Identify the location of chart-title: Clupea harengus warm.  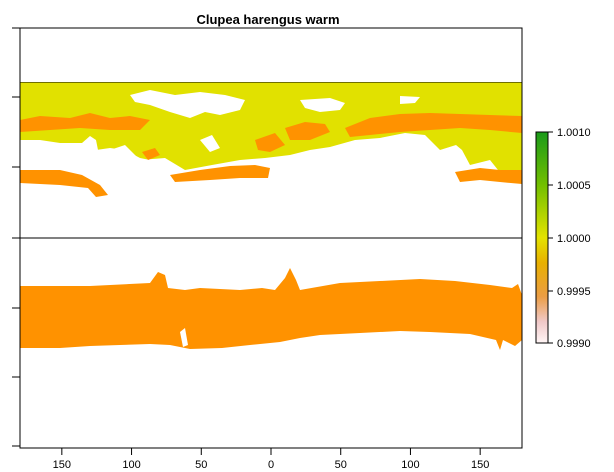
(267, 19).